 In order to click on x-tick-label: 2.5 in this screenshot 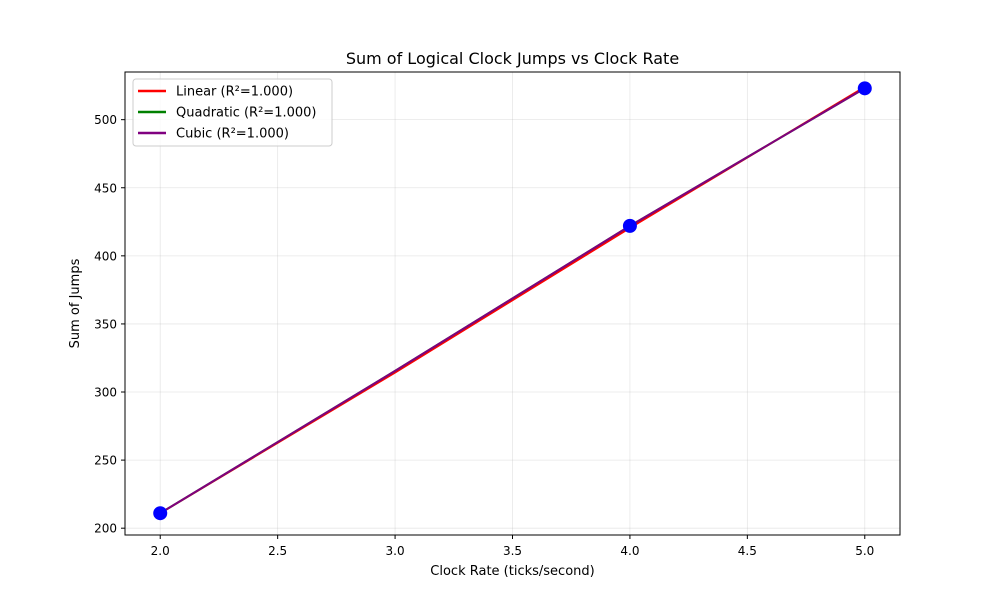, I will do `click(277, 551)`.